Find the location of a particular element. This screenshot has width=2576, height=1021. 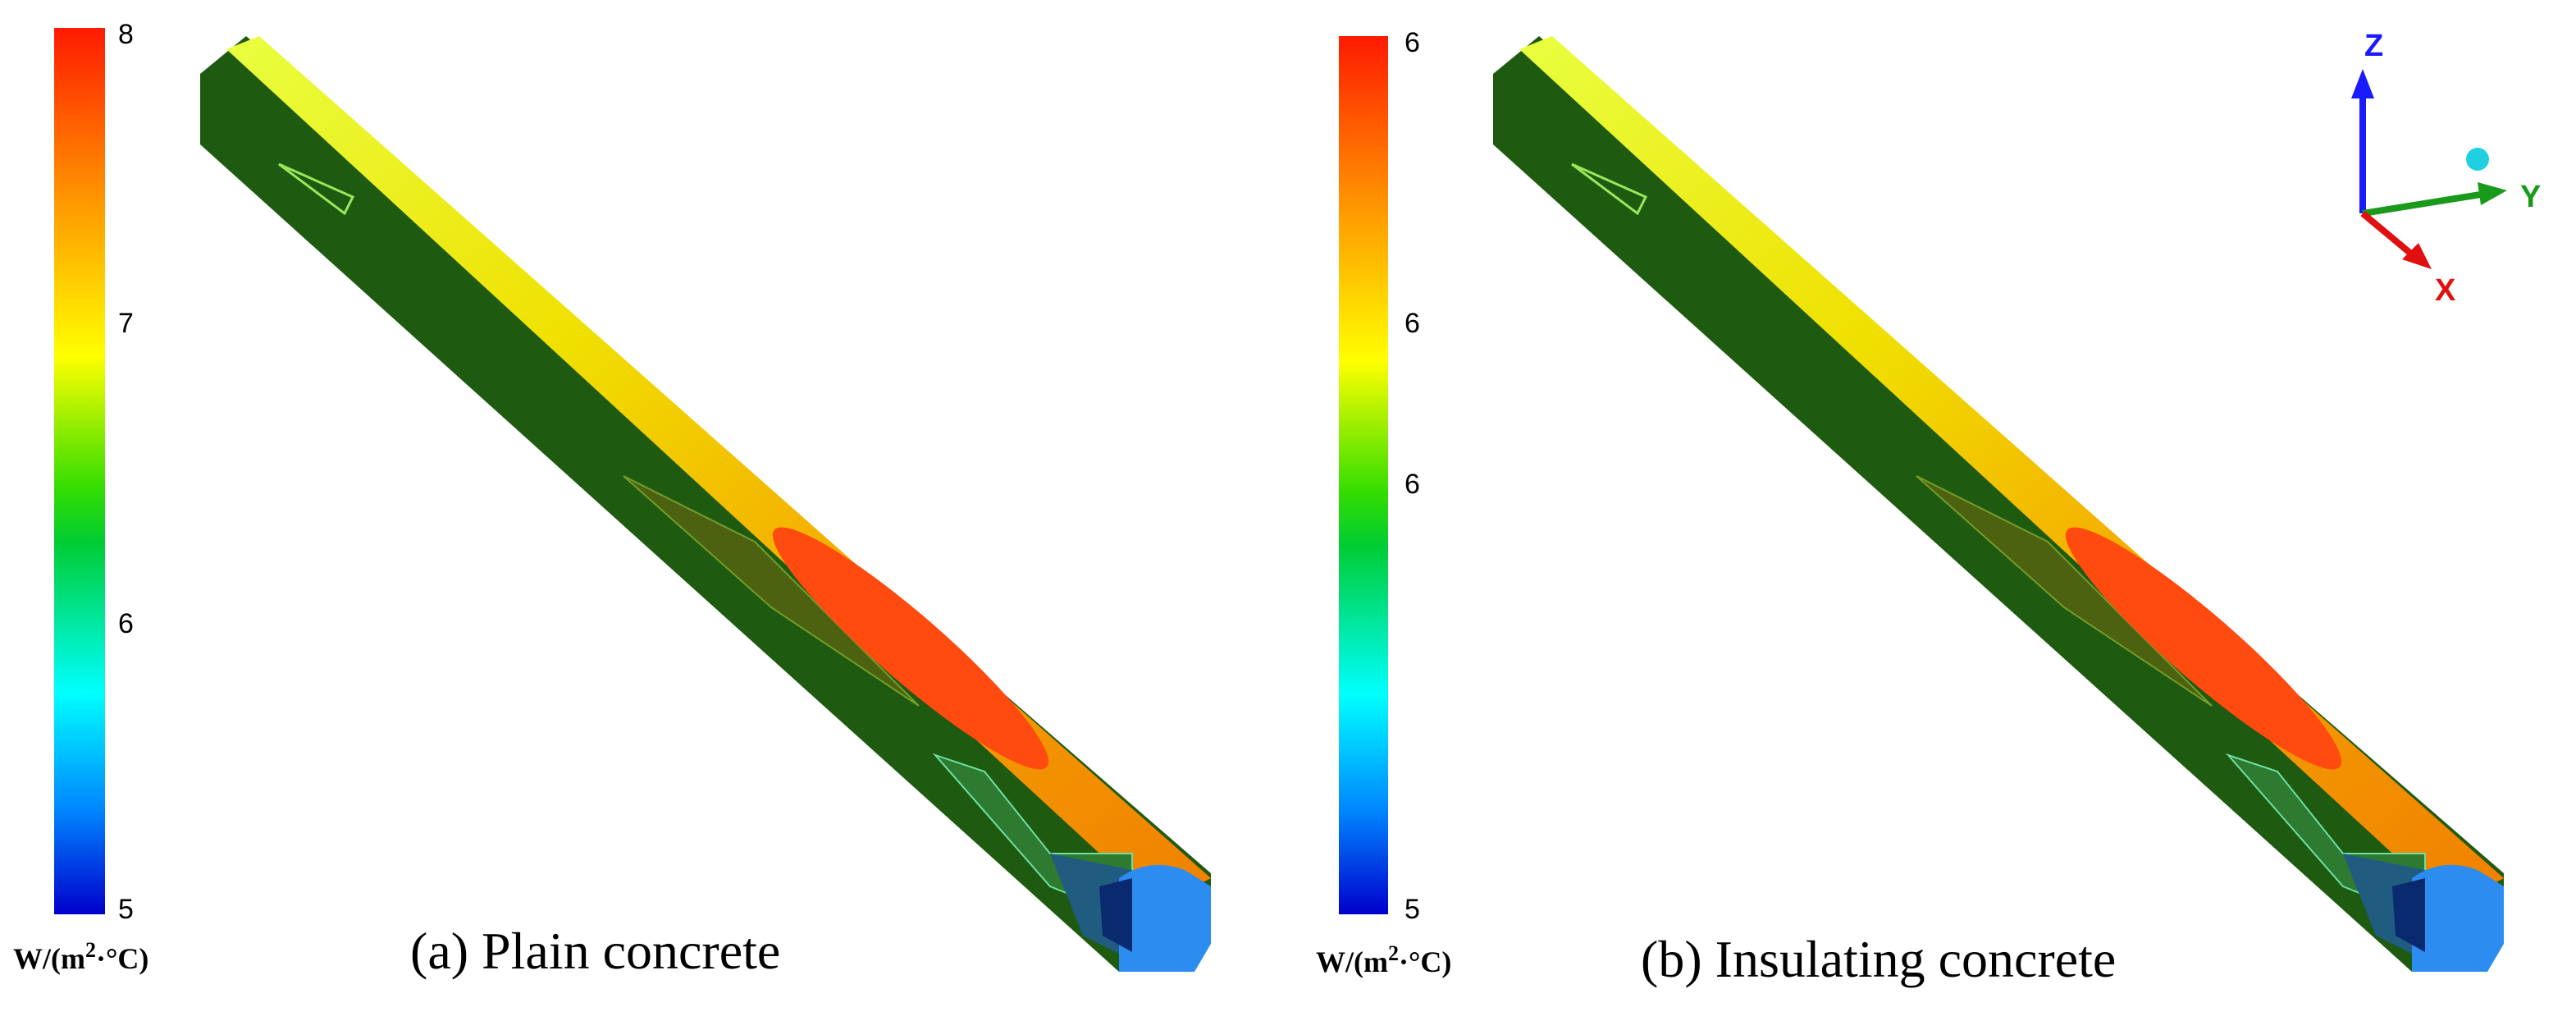

axis-label: X is located at coordinates (2446, 290).